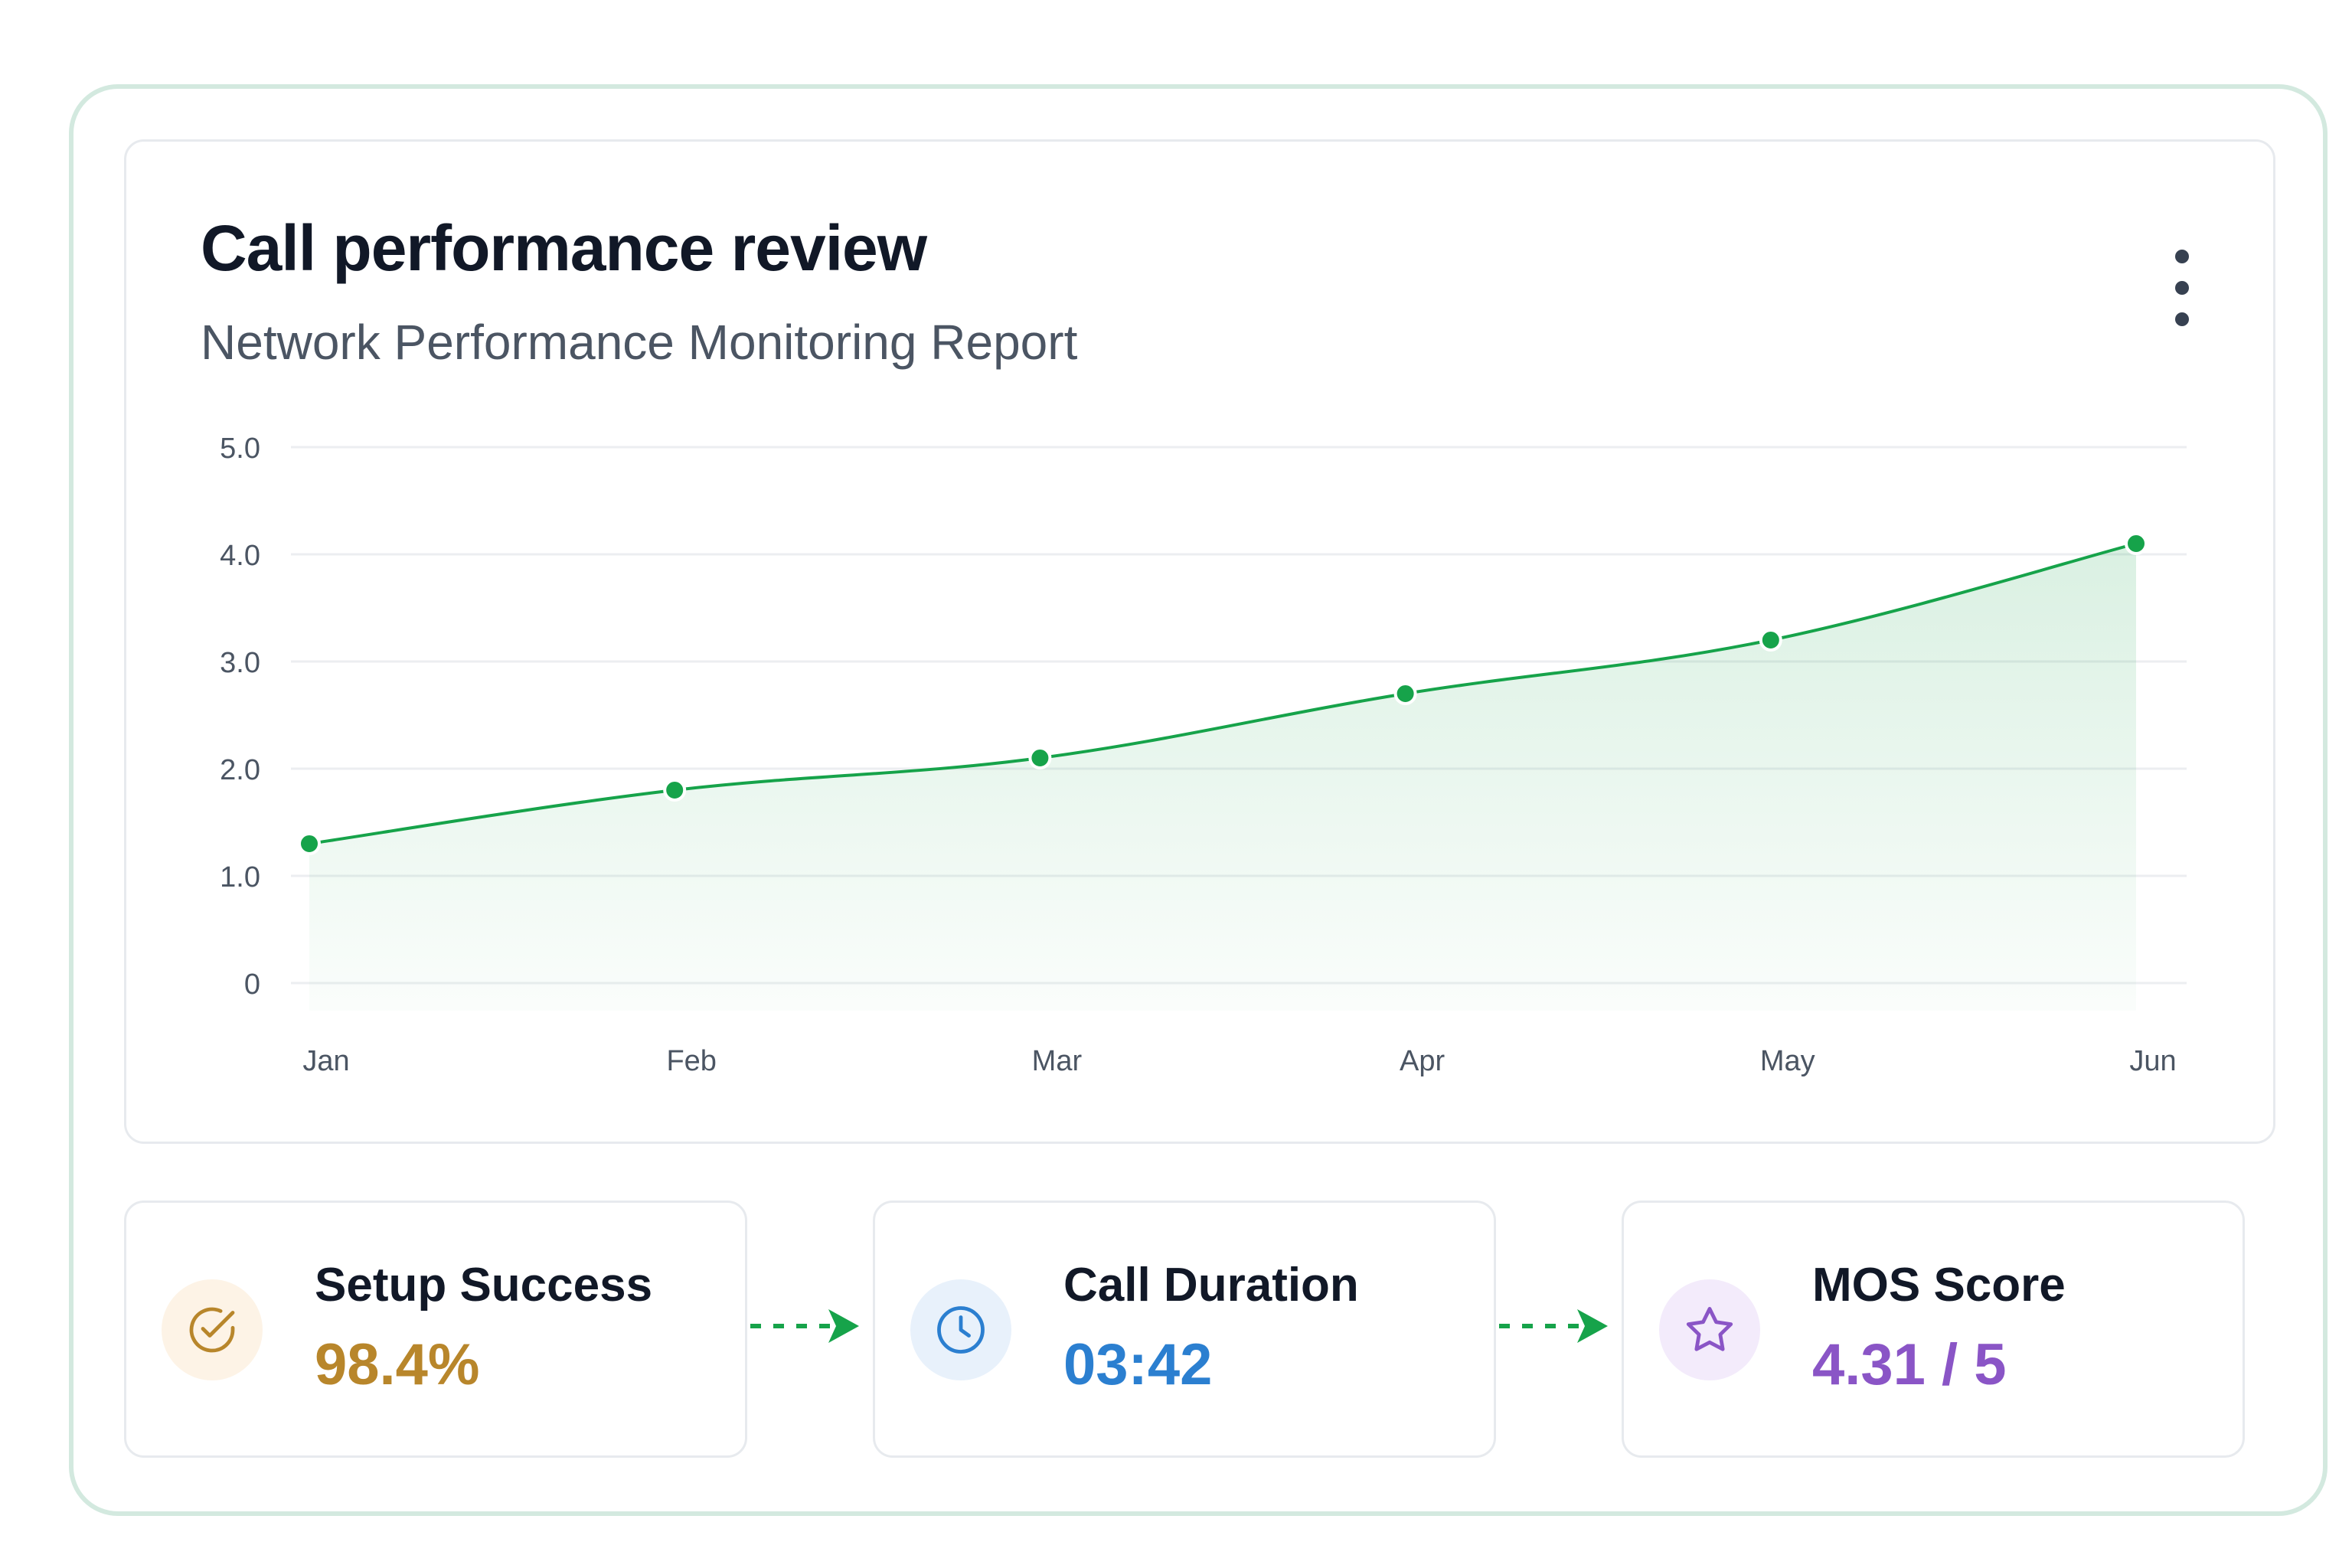 This screenshot has width=2352, height=1568. Describe the element at coordinates (1184, 1329) in the screenshot. I see `stat-card-call-duration: Call Duration 03:42` at that location.